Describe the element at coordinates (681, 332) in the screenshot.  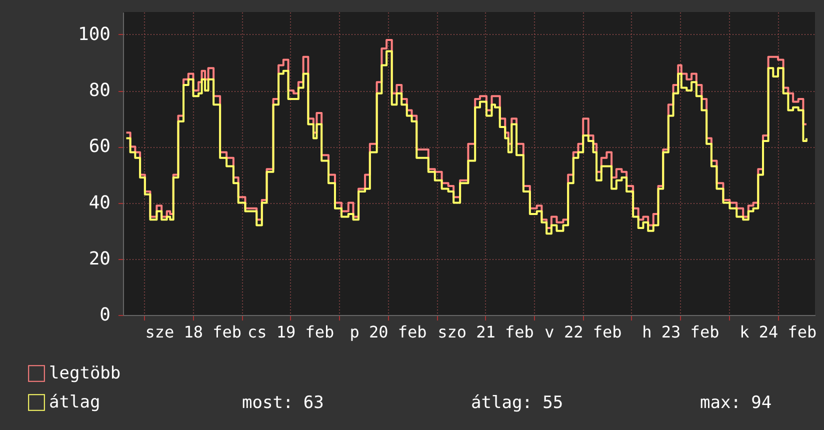
I see `x-tick-label: h 23 feb` at that location.